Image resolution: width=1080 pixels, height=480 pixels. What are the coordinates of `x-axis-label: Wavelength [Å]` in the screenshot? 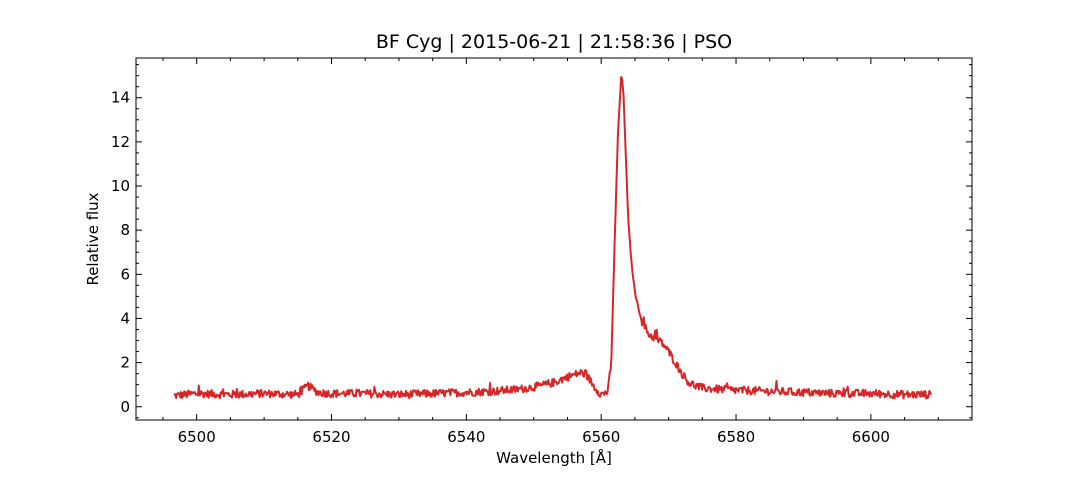 It's located at (554, 457).